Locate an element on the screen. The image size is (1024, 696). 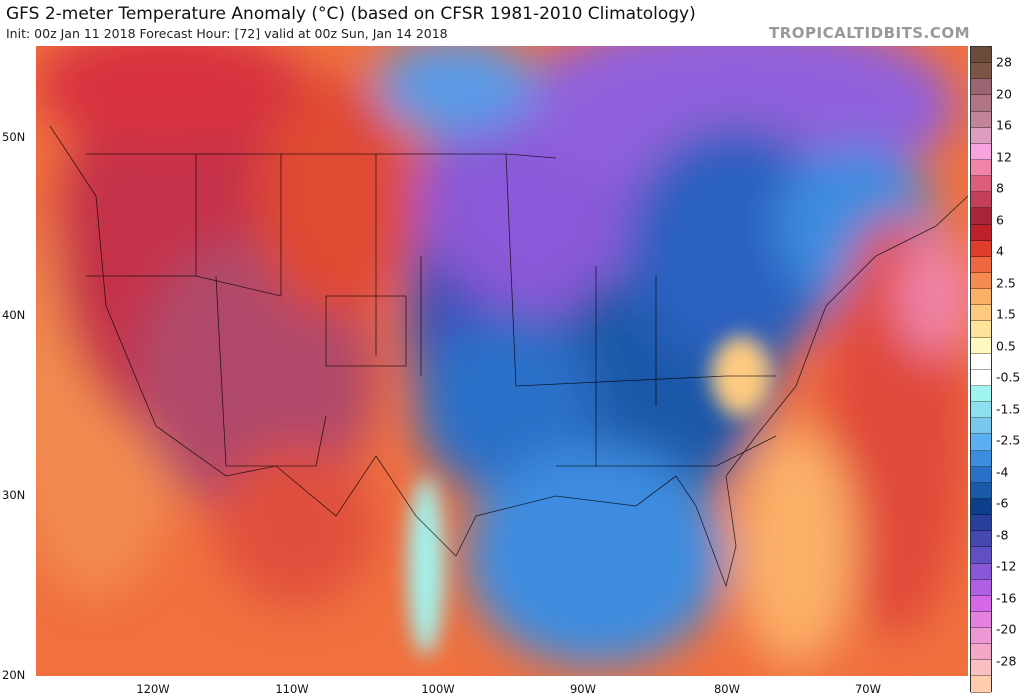
lon-label-70w: 70W is located at coordinates (868, 689).